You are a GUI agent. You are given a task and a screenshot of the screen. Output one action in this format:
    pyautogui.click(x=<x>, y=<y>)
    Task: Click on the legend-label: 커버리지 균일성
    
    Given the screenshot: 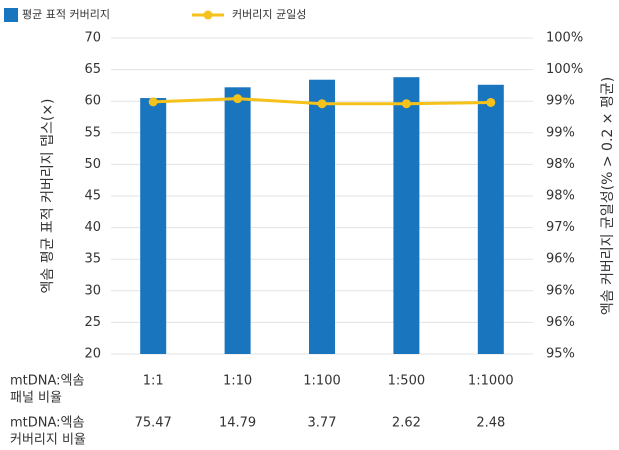 What is the action you would take?
    pyautogui.click(x=269, y=14)
    